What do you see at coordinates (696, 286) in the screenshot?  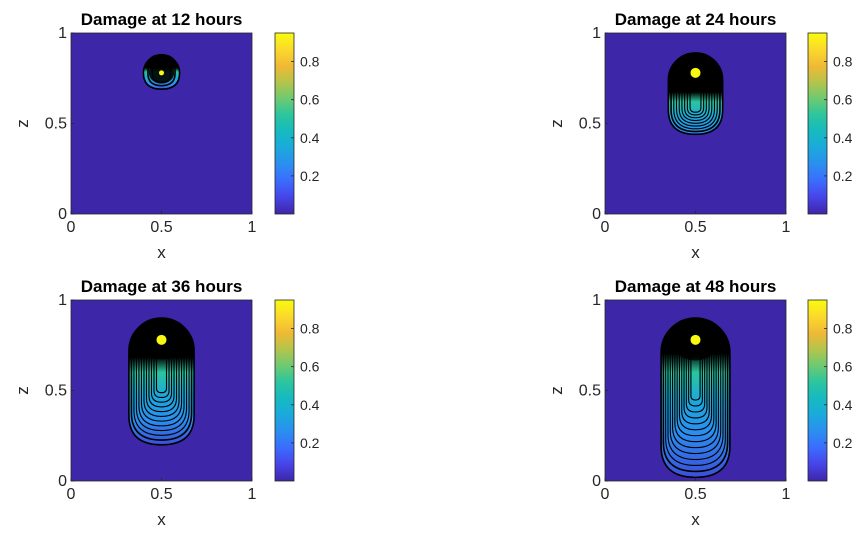 I see `plot-title: Damage at 48 hours` at bounding box center [696, 286].